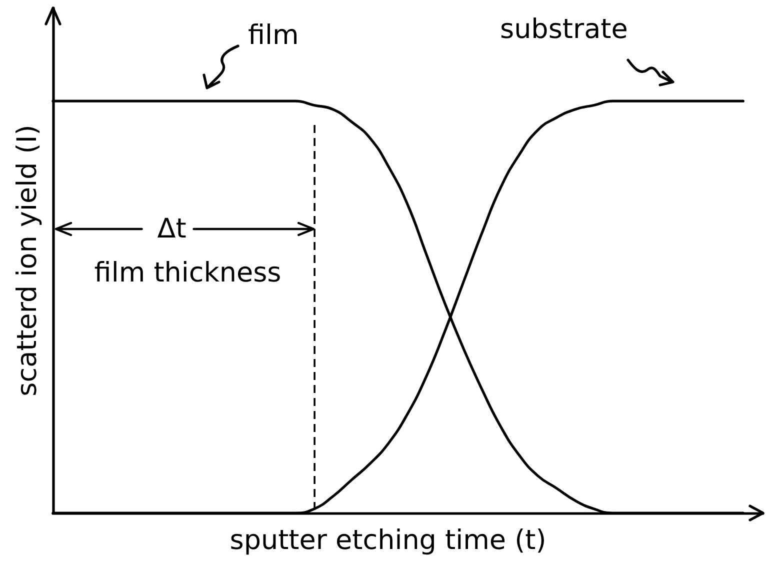  What do you see at coordinates (273, 35) in the screenshot?
I see `series-label: film` at bounding box center [273, 35].